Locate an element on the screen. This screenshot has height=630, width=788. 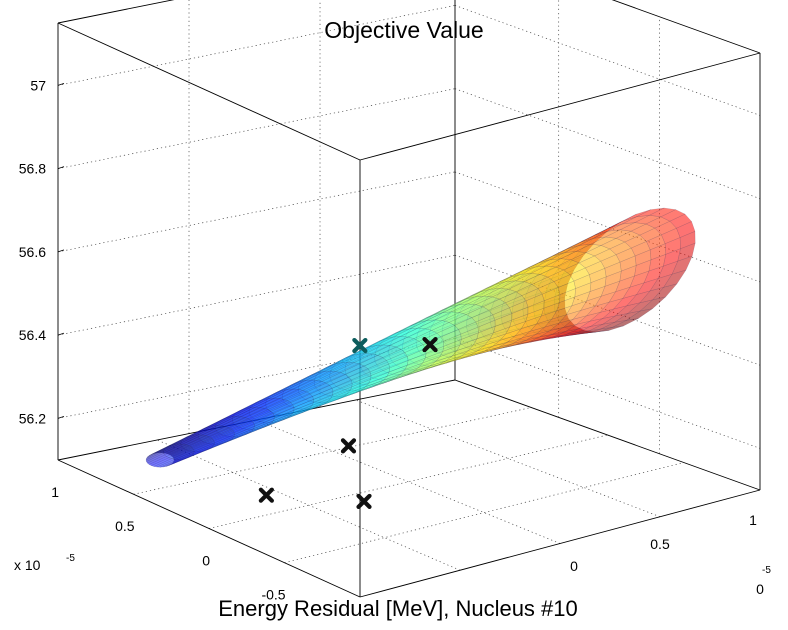
x-tick-label: 0.5 is located at coordinates (660, 544).